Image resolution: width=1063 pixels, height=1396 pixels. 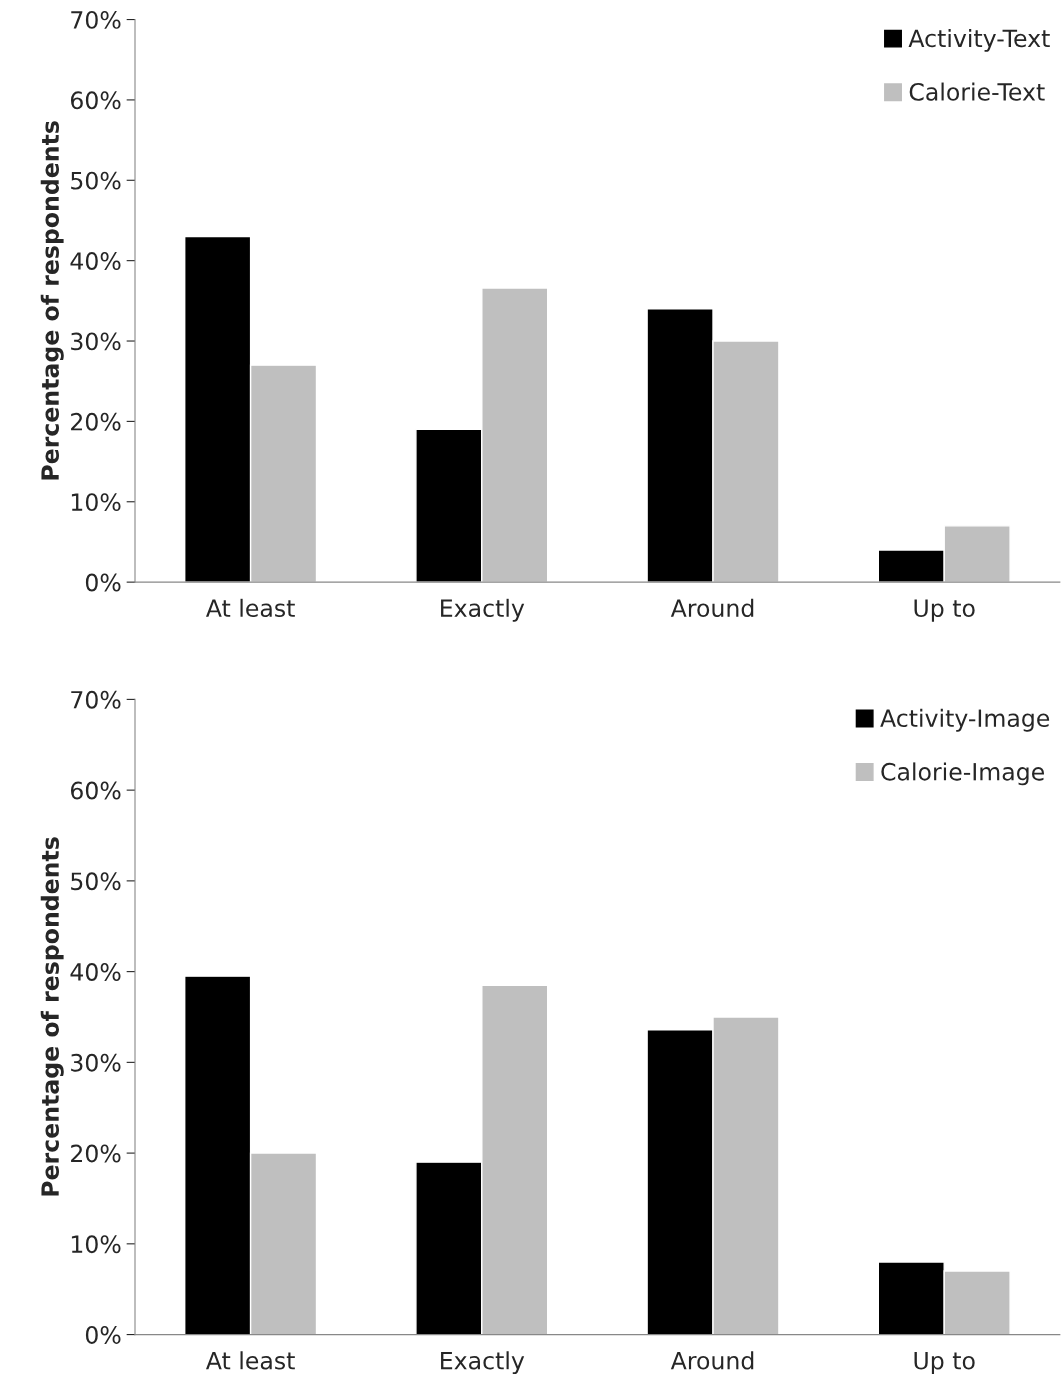 I want to click on legend-label: Activity-Text, so click(x=979, y=40).